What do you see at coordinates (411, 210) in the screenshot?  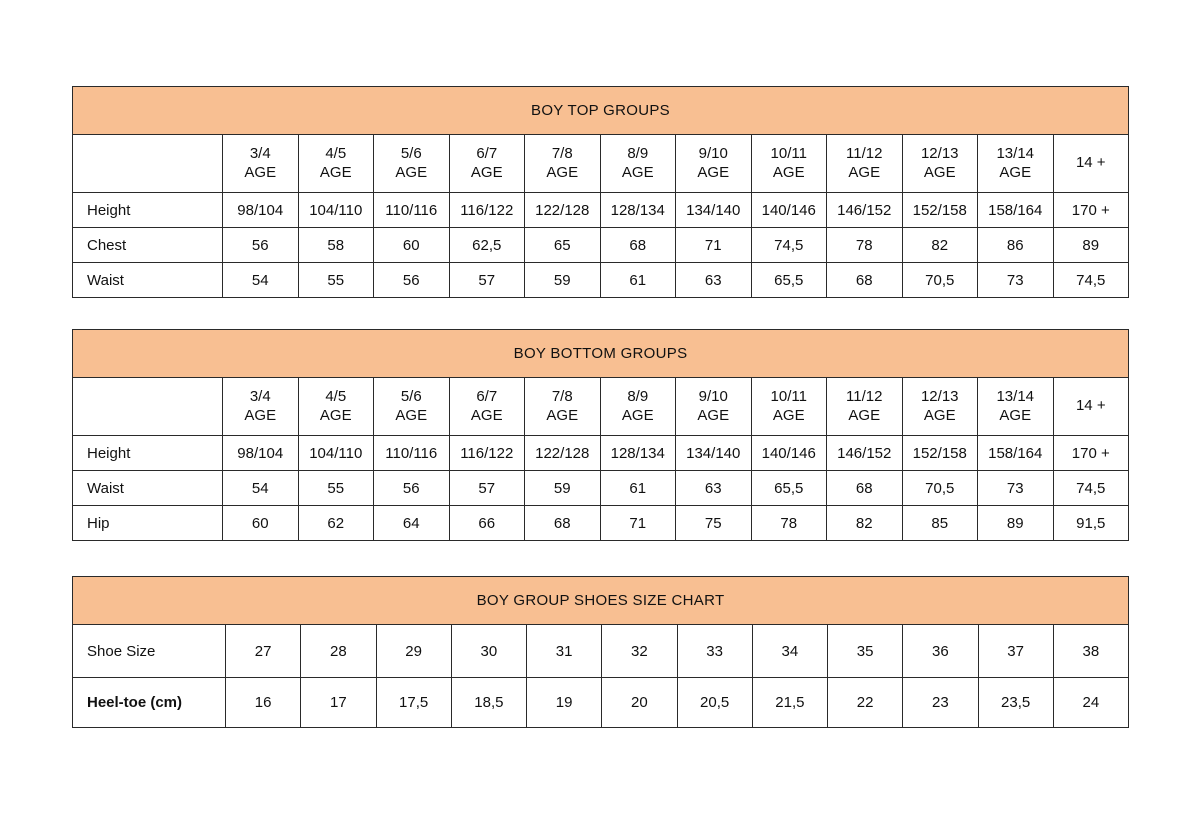 I see `table-cell: 110/116` at bounding box center [411, 210].